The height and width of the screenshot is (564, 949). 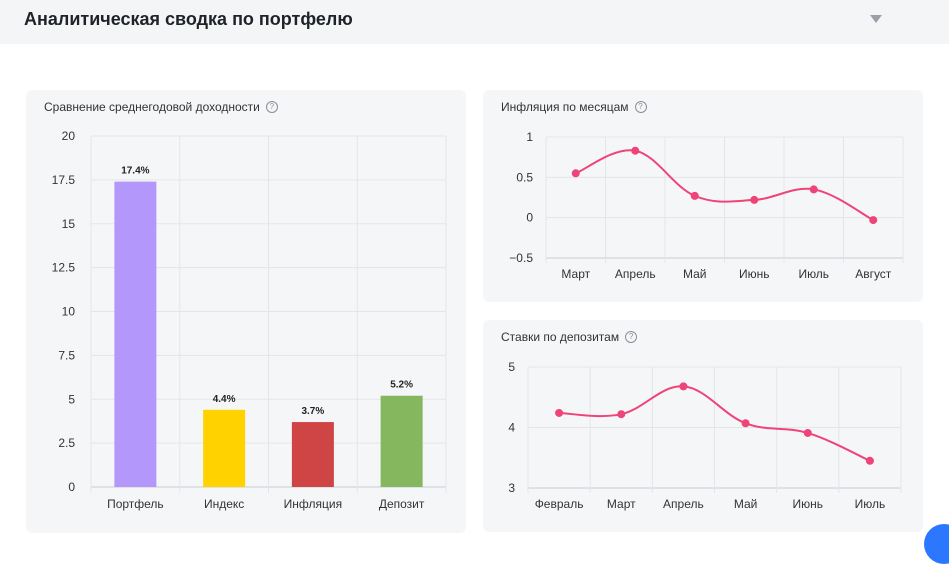 I want to click on y-tick-label: 0.5, so click(x=524, y=177).